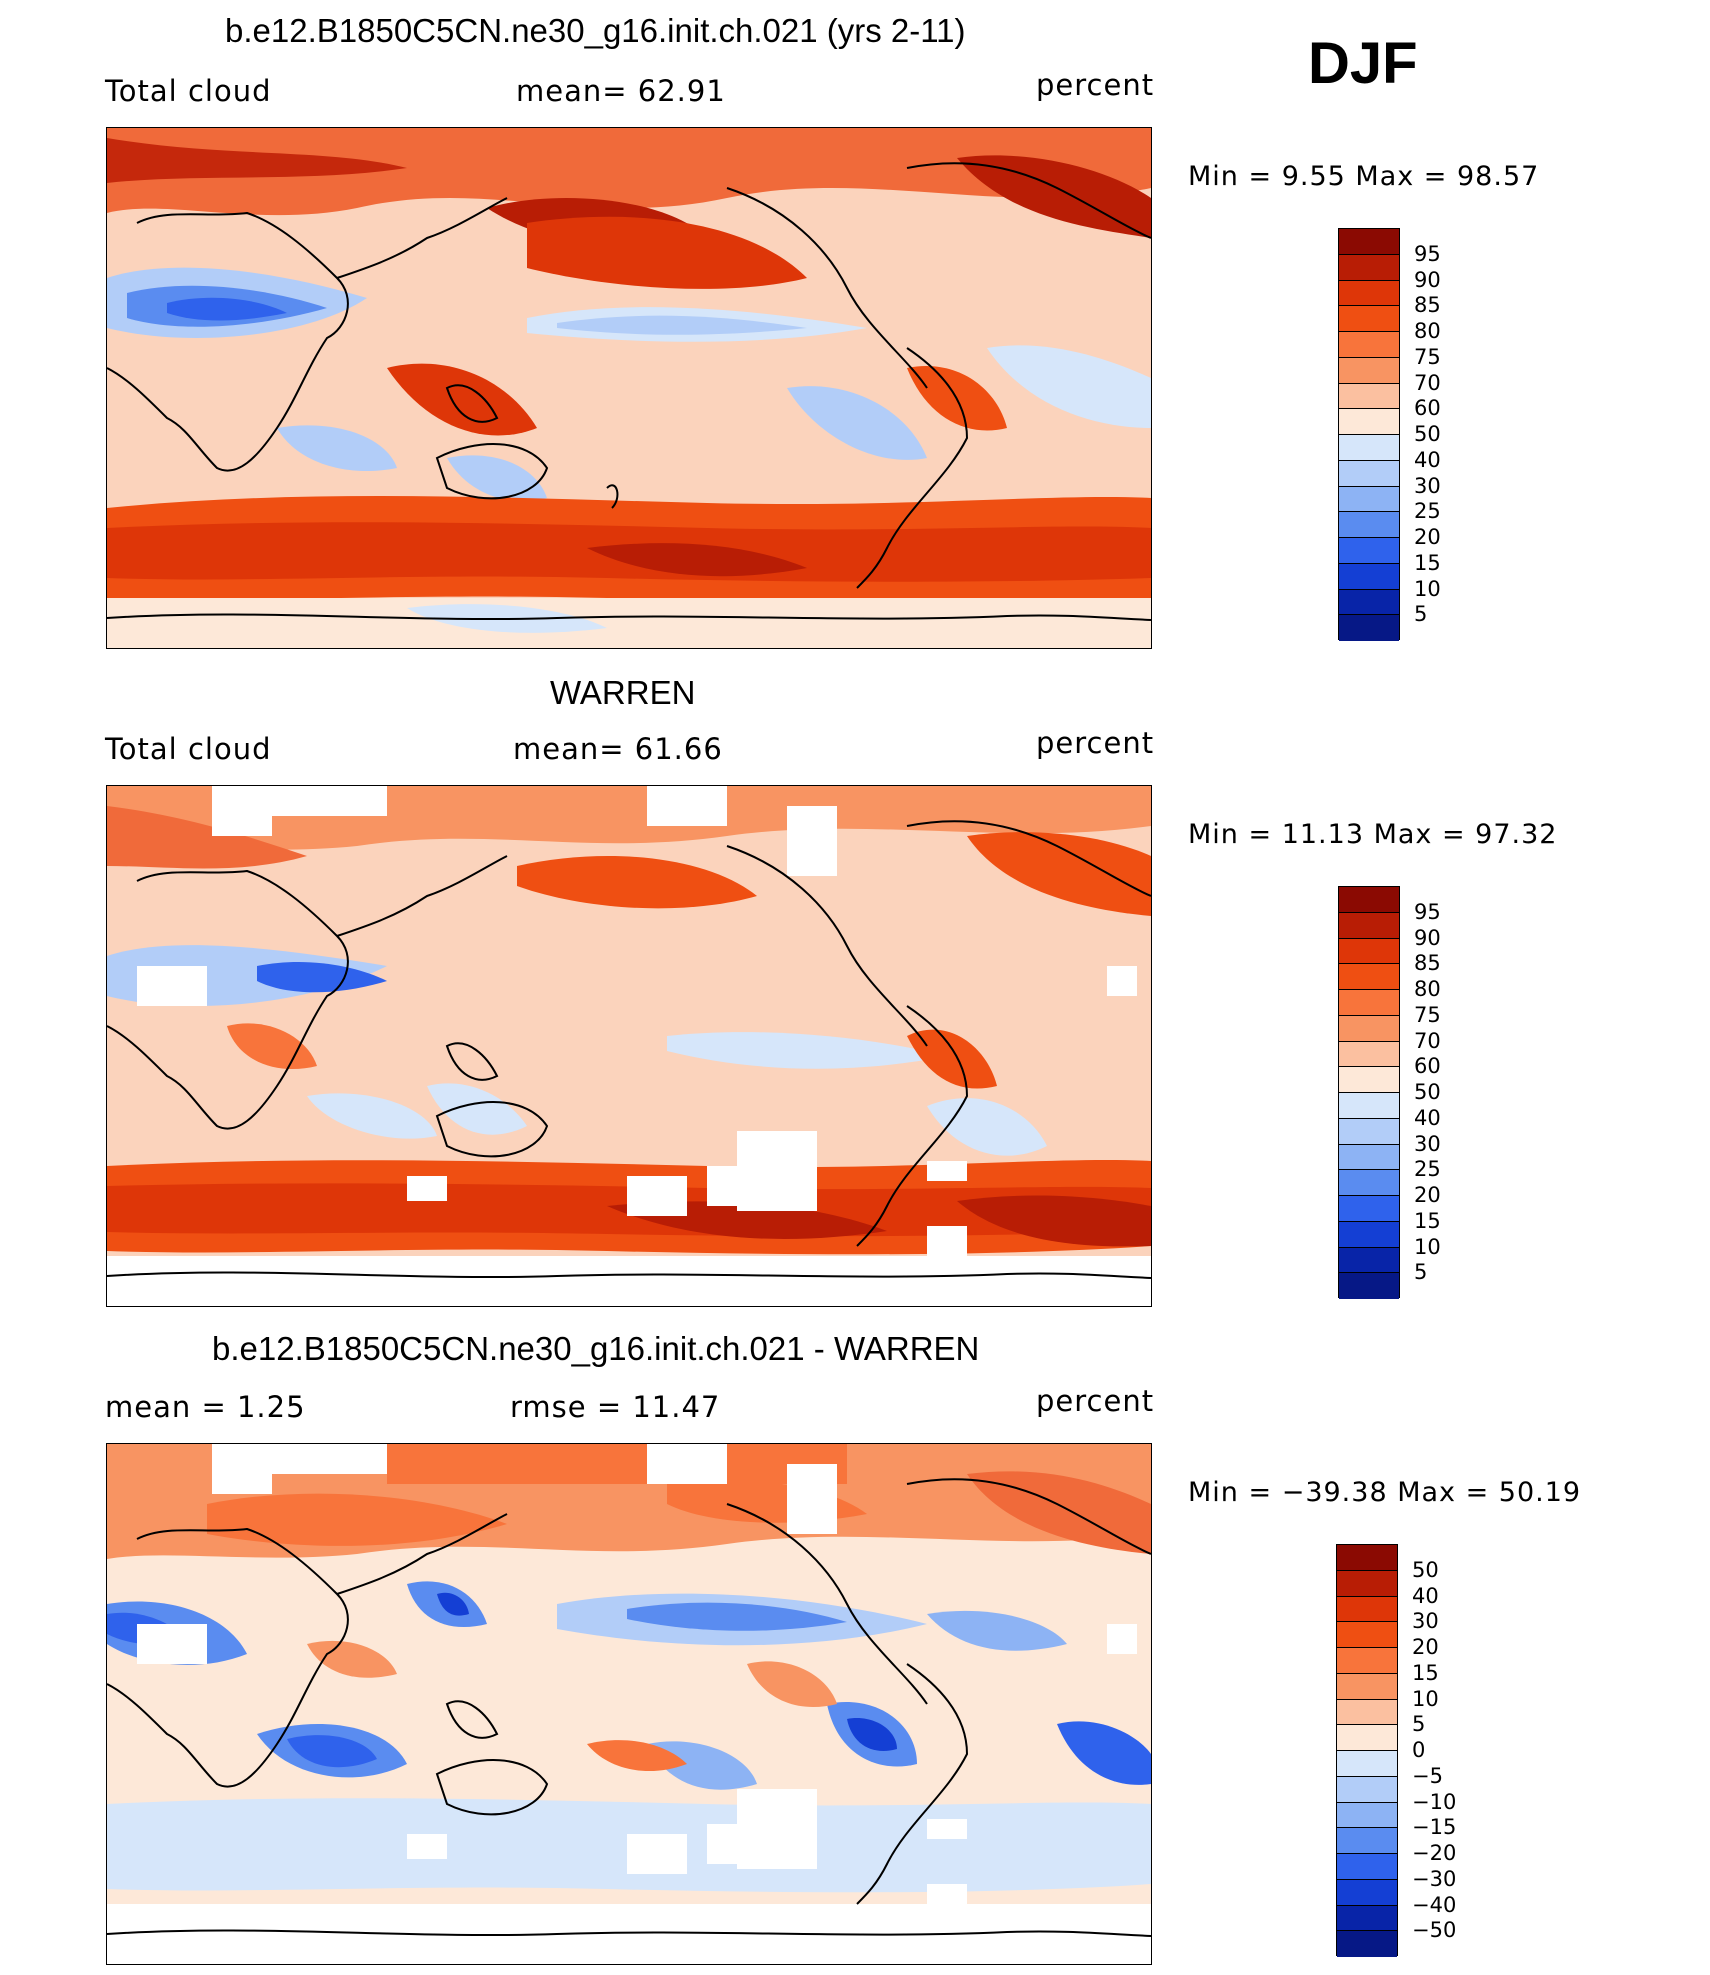 The height and width of the screenshot is (1975, 1710). What do you see at coordinates (623, 692) in the screenshot?
I see `panel-2-title: WARREN` at bounding box center [623, 692].